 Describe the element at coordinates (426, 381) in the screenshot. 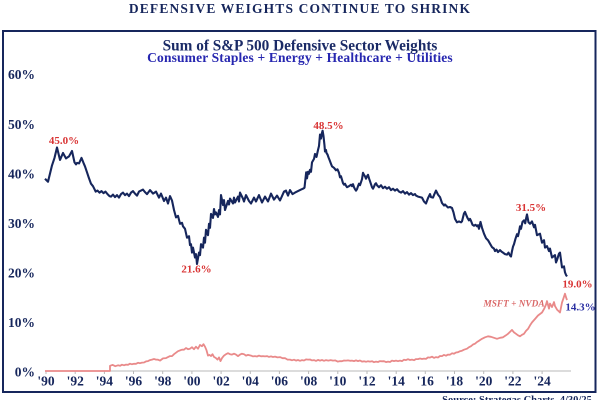

I see `svg-text: '16` at that location.